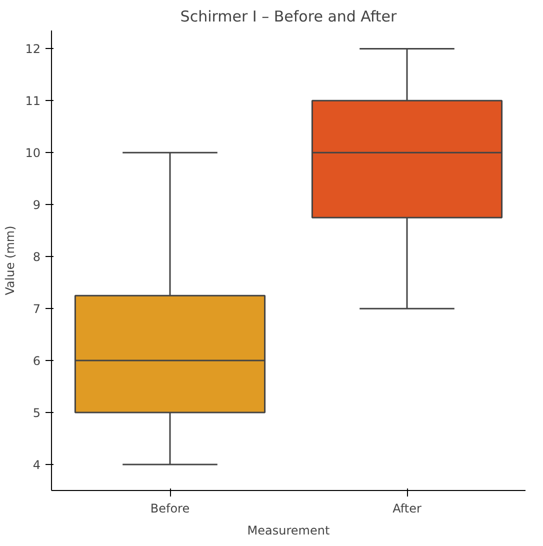 The width and height of the screenshot is (543, 546). What do you see at coordinates (289, 17) in the screenshot?
I see `chart-title: Schirmer I – Before and After` at bounding box center [289, 17].